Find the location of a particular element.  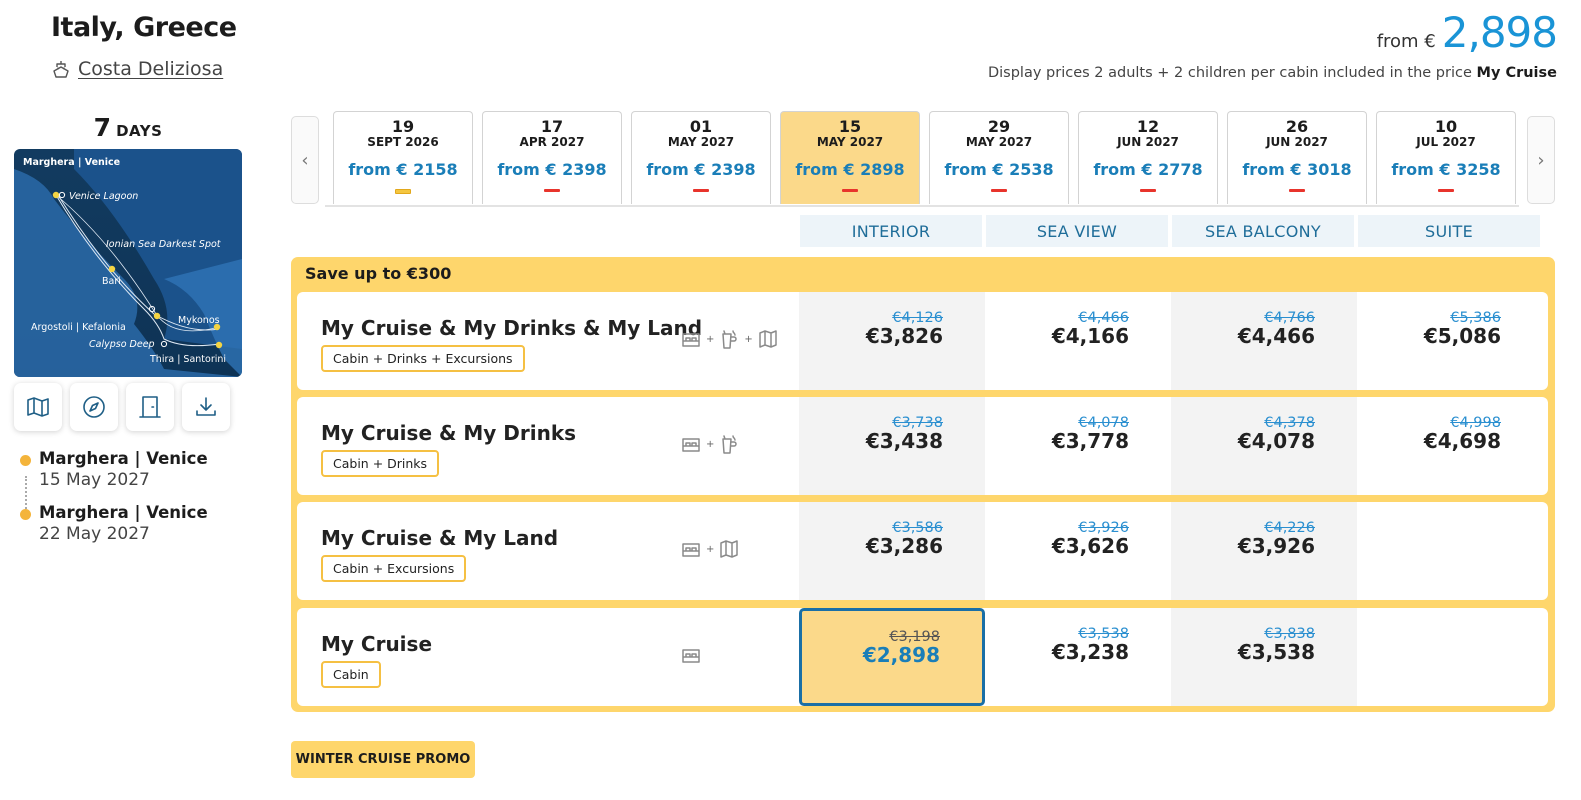

ship-link: Costa Deliziosa is located at coordinates (137, 69).